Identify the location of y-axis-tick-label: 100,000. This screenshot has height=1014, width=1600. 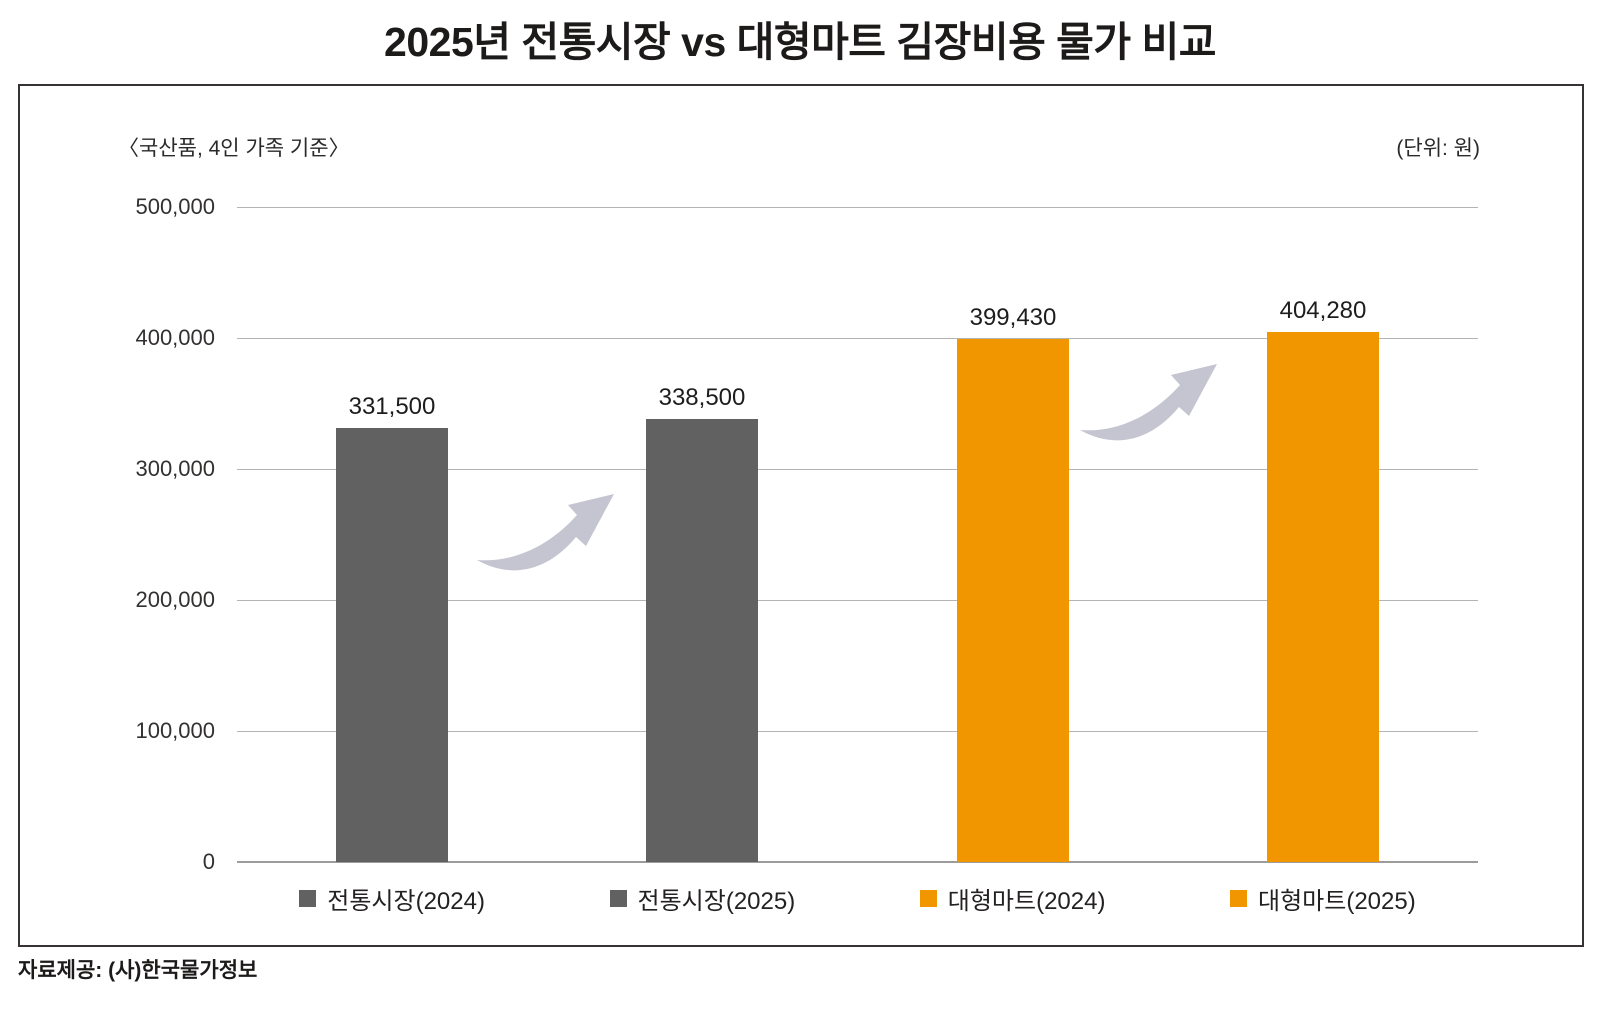
(175, 730).